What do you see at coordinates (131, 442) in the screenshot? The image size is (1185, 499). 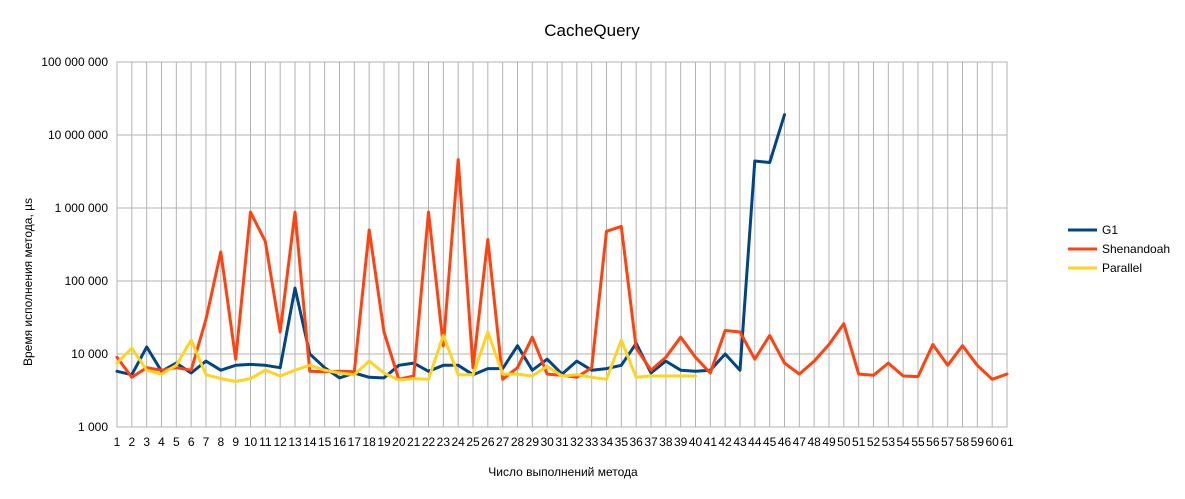 I see `x-tick-label: 2` at bounding box center [131, 442].